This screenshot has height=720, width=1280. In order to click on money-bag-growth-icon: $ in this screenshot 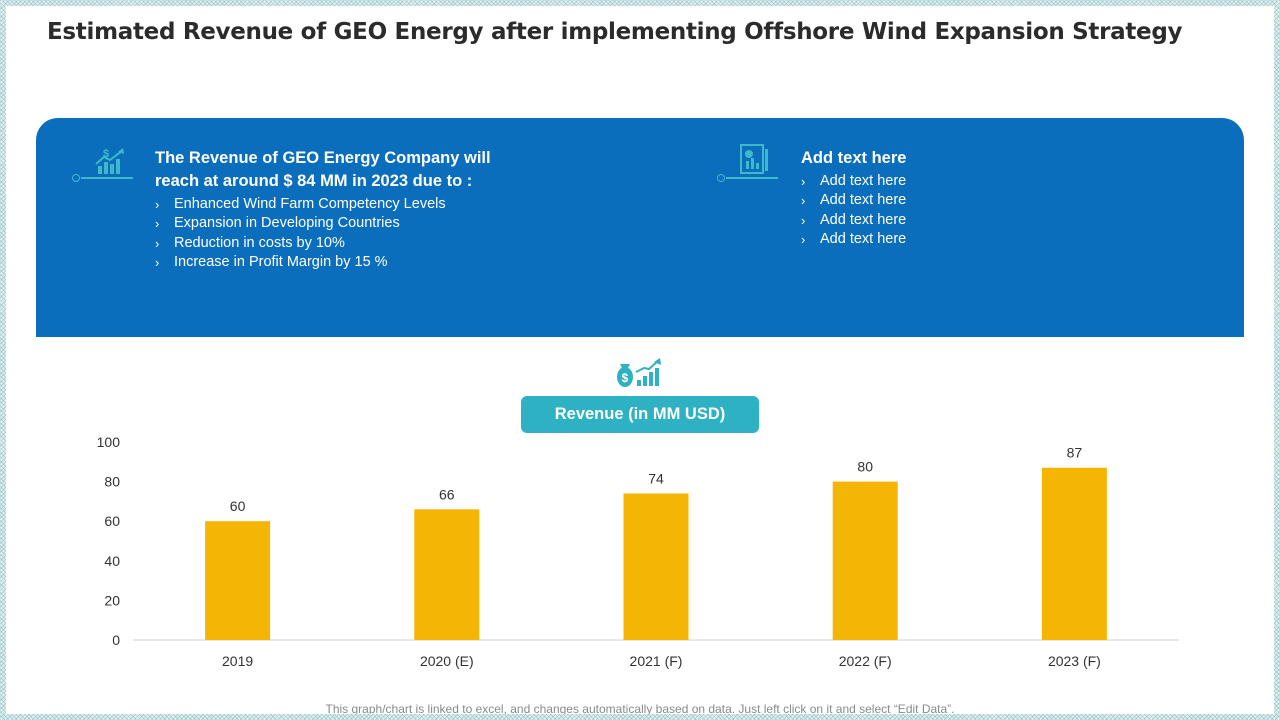, I will do `click(640, 375)`.